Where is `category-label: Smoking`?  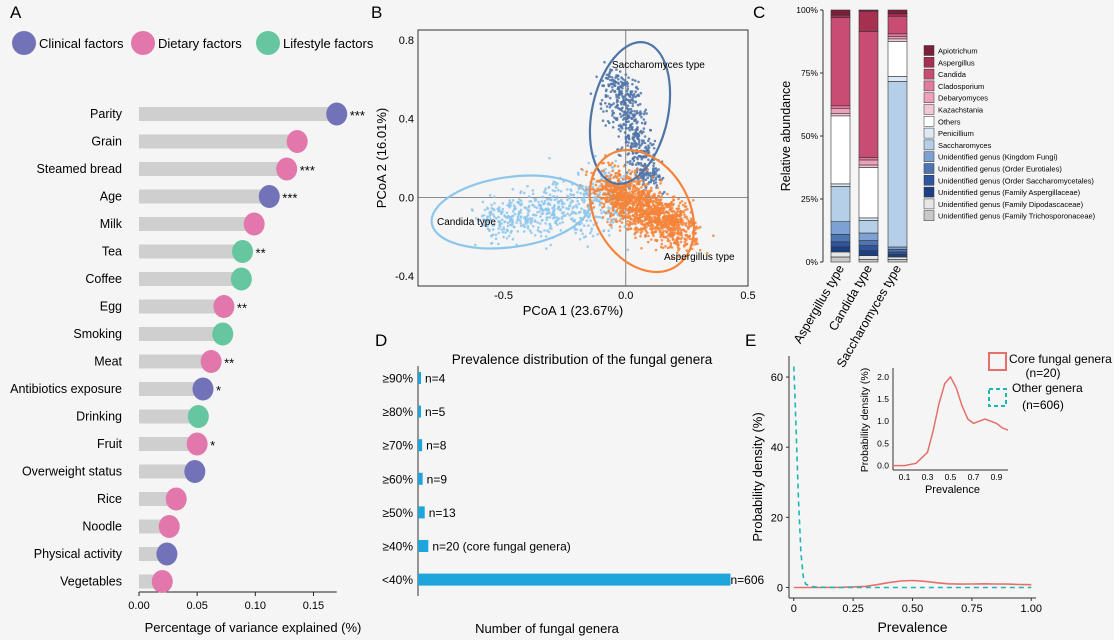 category-label: Smoking is located at coordinates (97, 334).